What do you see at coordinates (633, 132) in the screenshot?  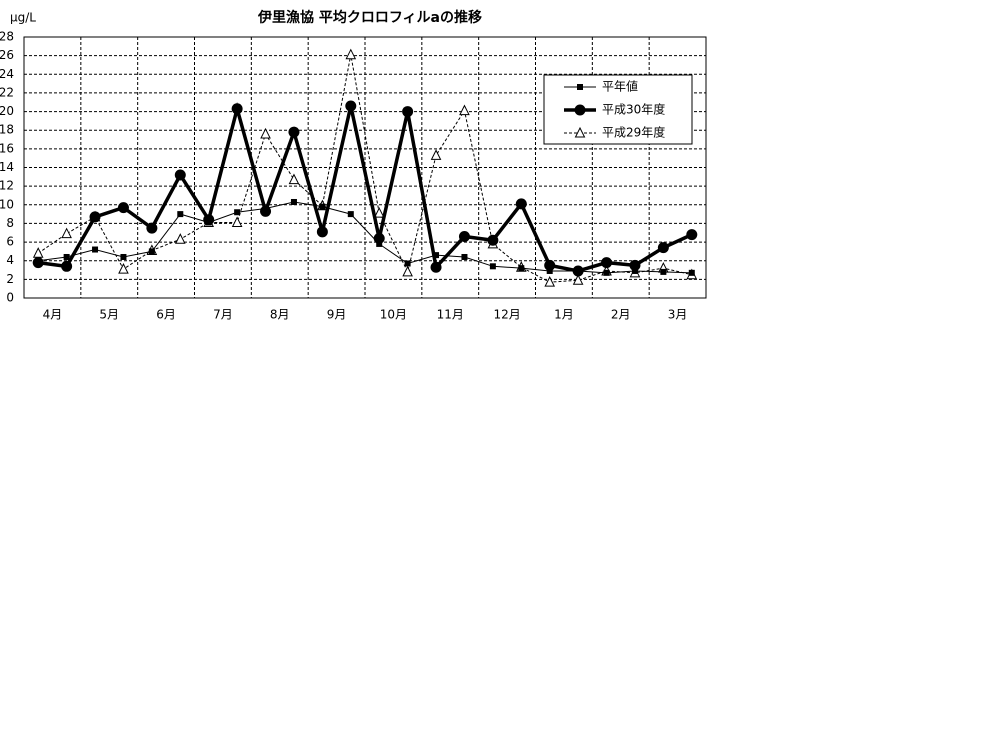 I see `legend-label: 平成29年度` at bounding box center [633, 132].